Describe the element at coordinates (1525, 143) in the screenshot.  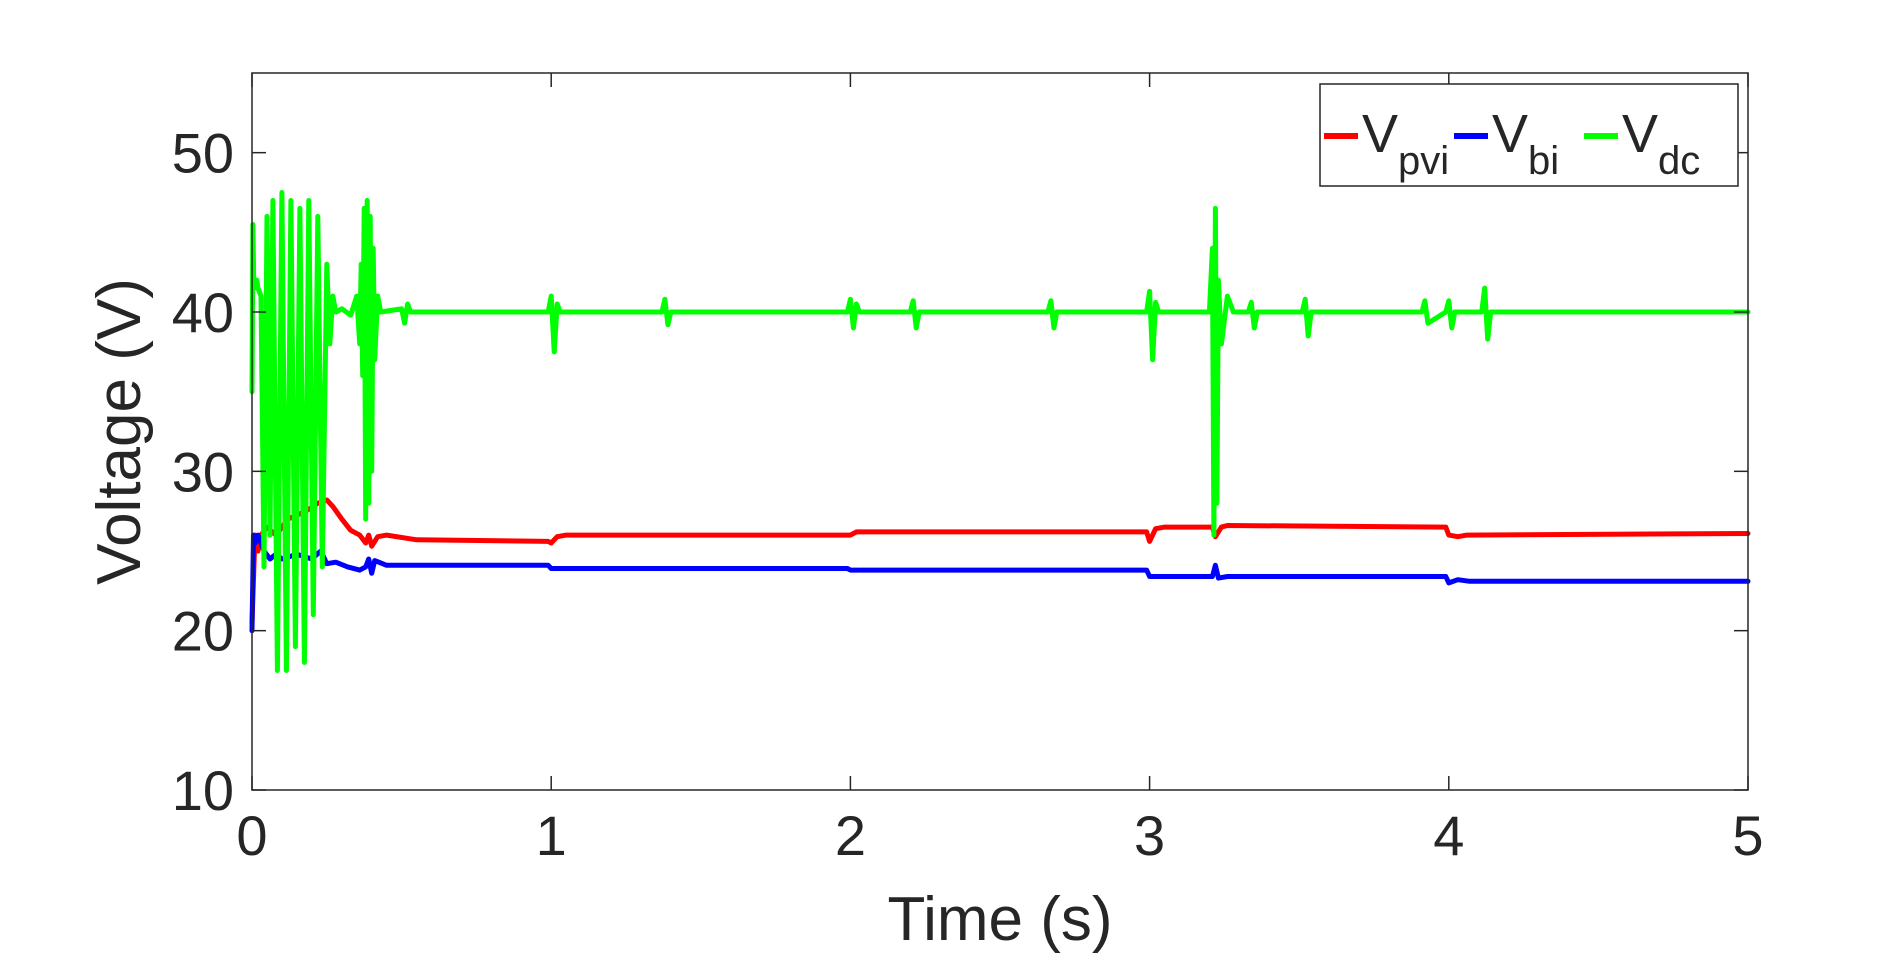
I see `legend-label: Vbi` at that location.